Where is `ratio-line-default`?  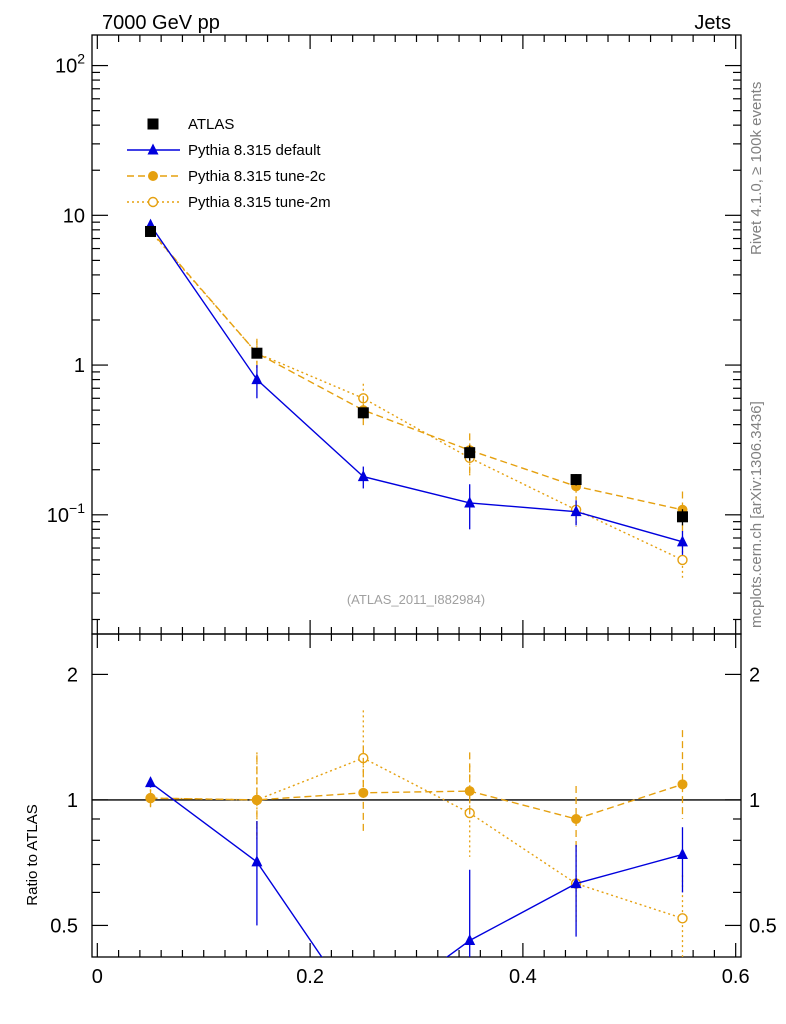 ratio-line-default is located at coordinates (416, 869).